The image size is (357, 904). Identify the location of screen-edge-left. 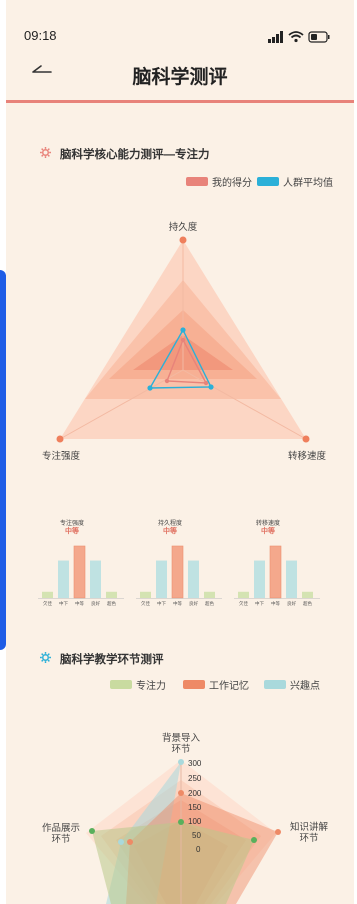
(3, 452).